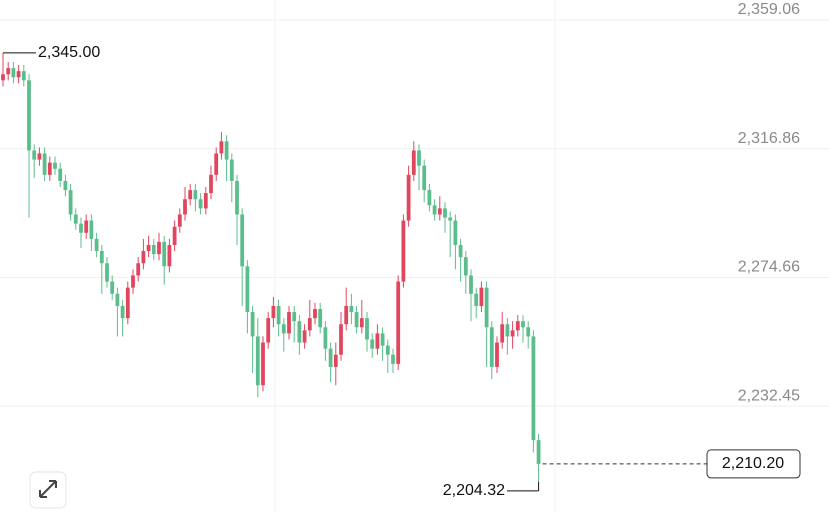 This screenshot has width=829, height=512. Describe the element at coordinates (769, 267) in the screenshot. I see `y-tick-label: 2,274.66` at that location.